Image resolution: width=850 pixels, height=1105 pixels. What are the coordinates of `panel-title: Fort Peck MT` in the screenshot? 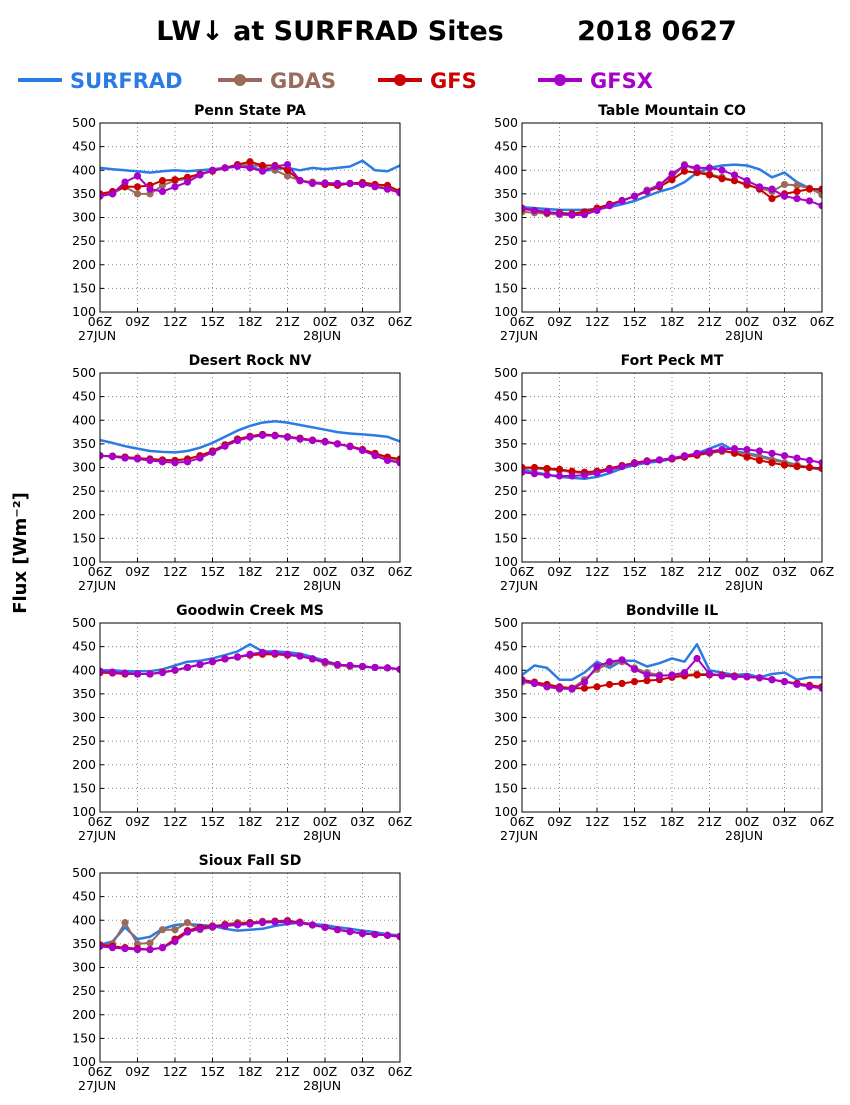 It's located at (672, 361).